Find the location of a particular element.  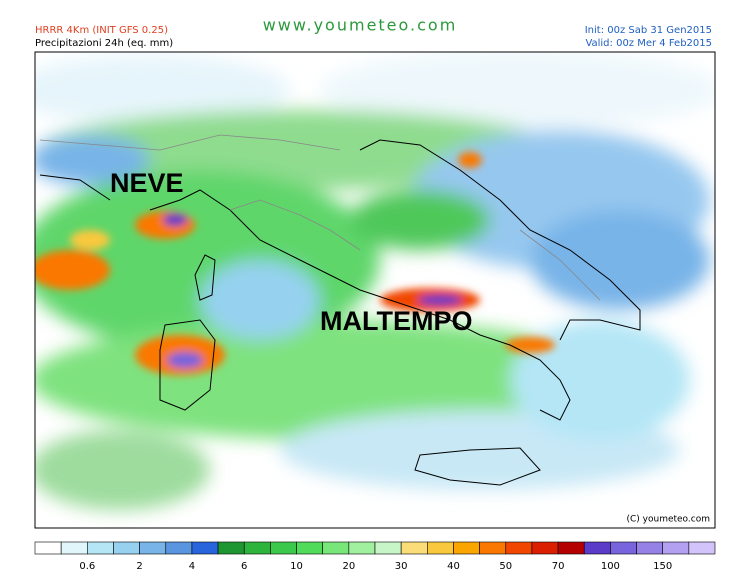

copyright: (C) youmeteo.com is located at coordinates (668, 520).